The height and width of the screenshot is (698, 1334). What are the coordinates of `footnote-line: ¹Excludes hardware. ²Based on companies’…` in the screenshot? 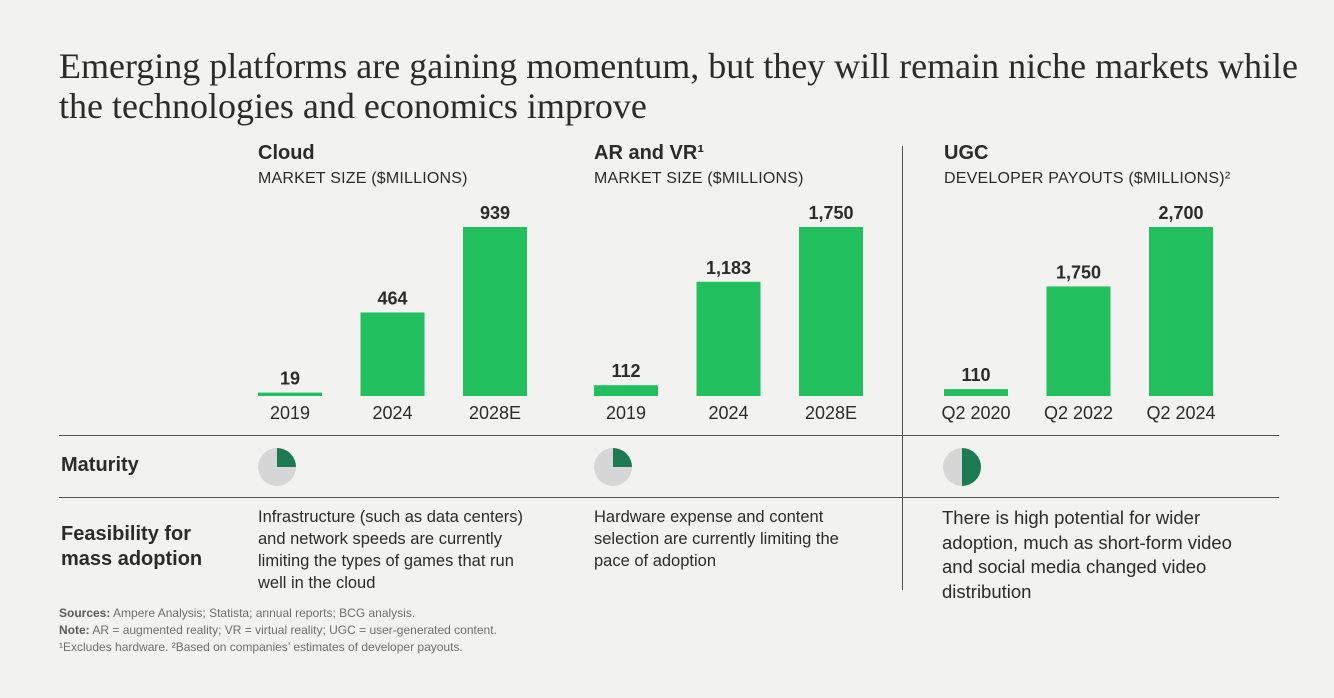 It's located at (261, 647).